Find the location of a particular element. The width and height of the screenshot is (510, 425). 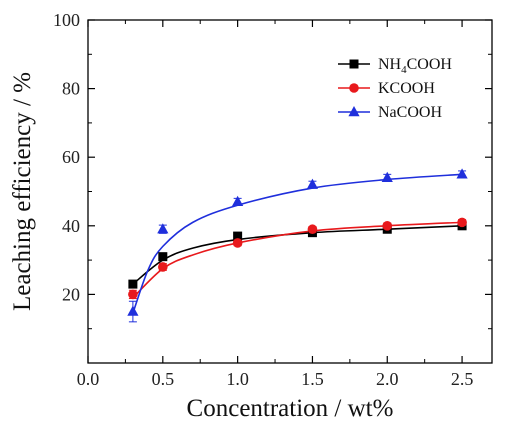

legend: NH4COOH KCOOH NaCOOH is located at coordinates (395, 88).